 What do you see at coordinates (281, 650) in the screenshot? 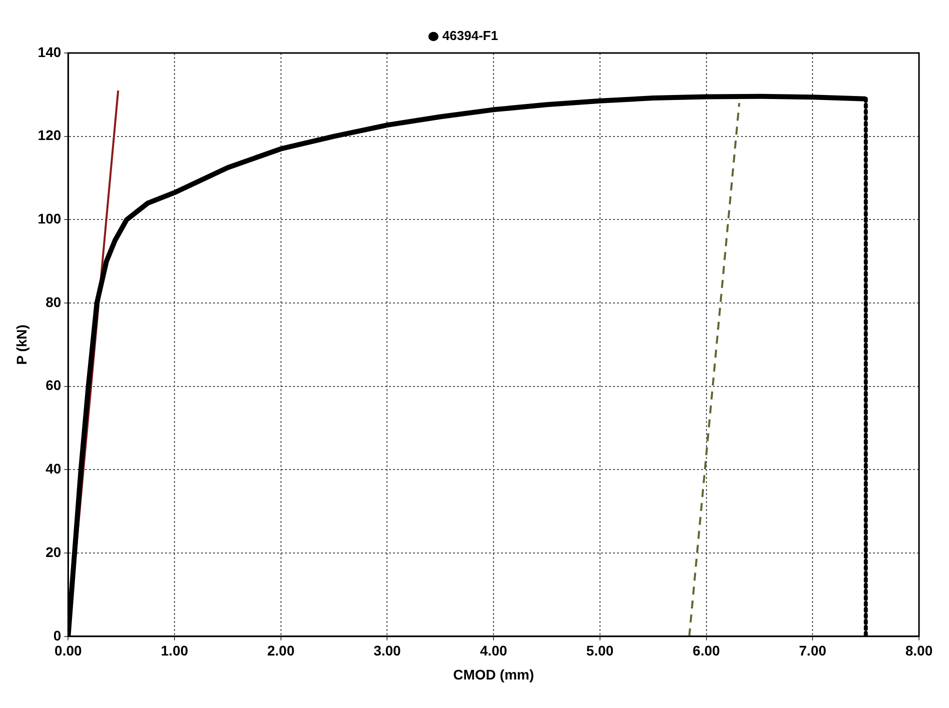
I see `x-tick-label: 2.00` at bounding box center [281, 650].